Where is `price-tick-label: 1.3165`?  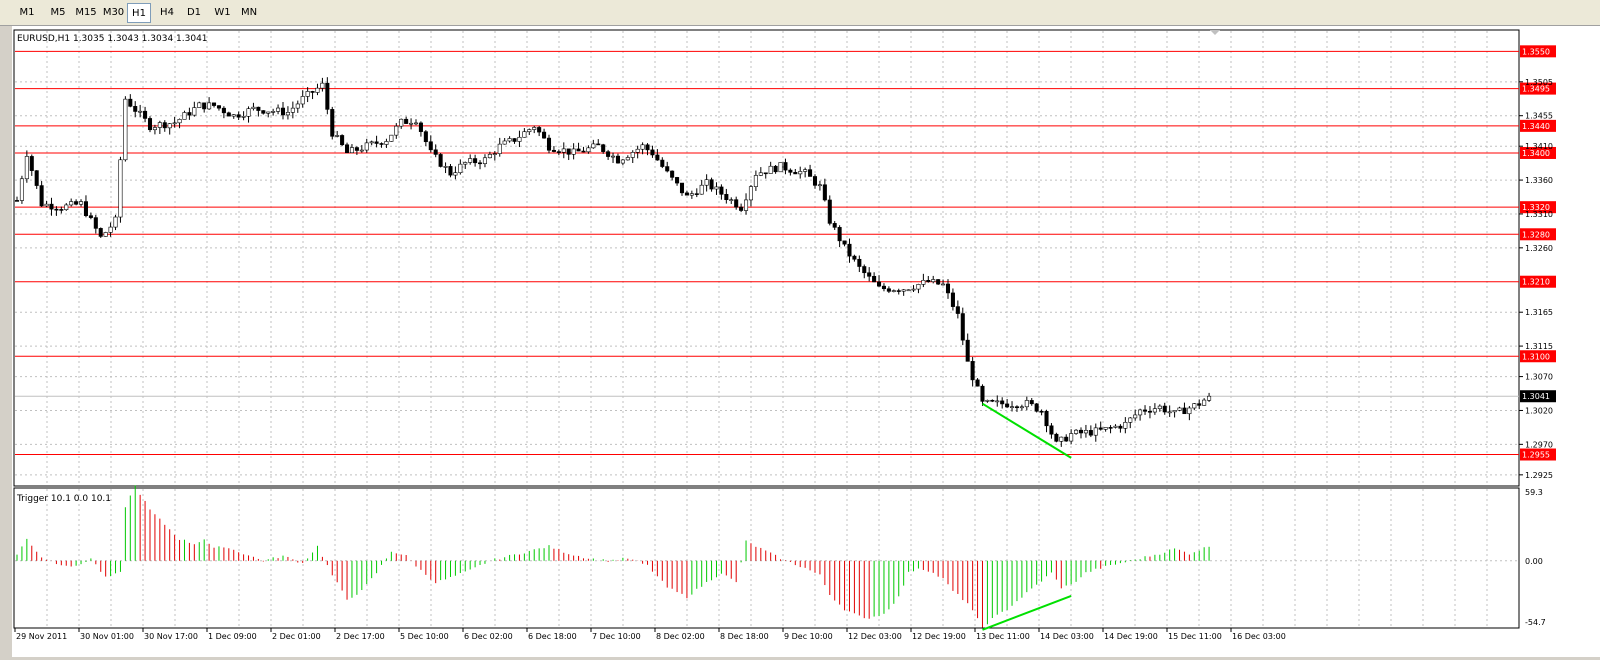 price-tick-label: 1.3165 is located at coordinates (1539, 312).